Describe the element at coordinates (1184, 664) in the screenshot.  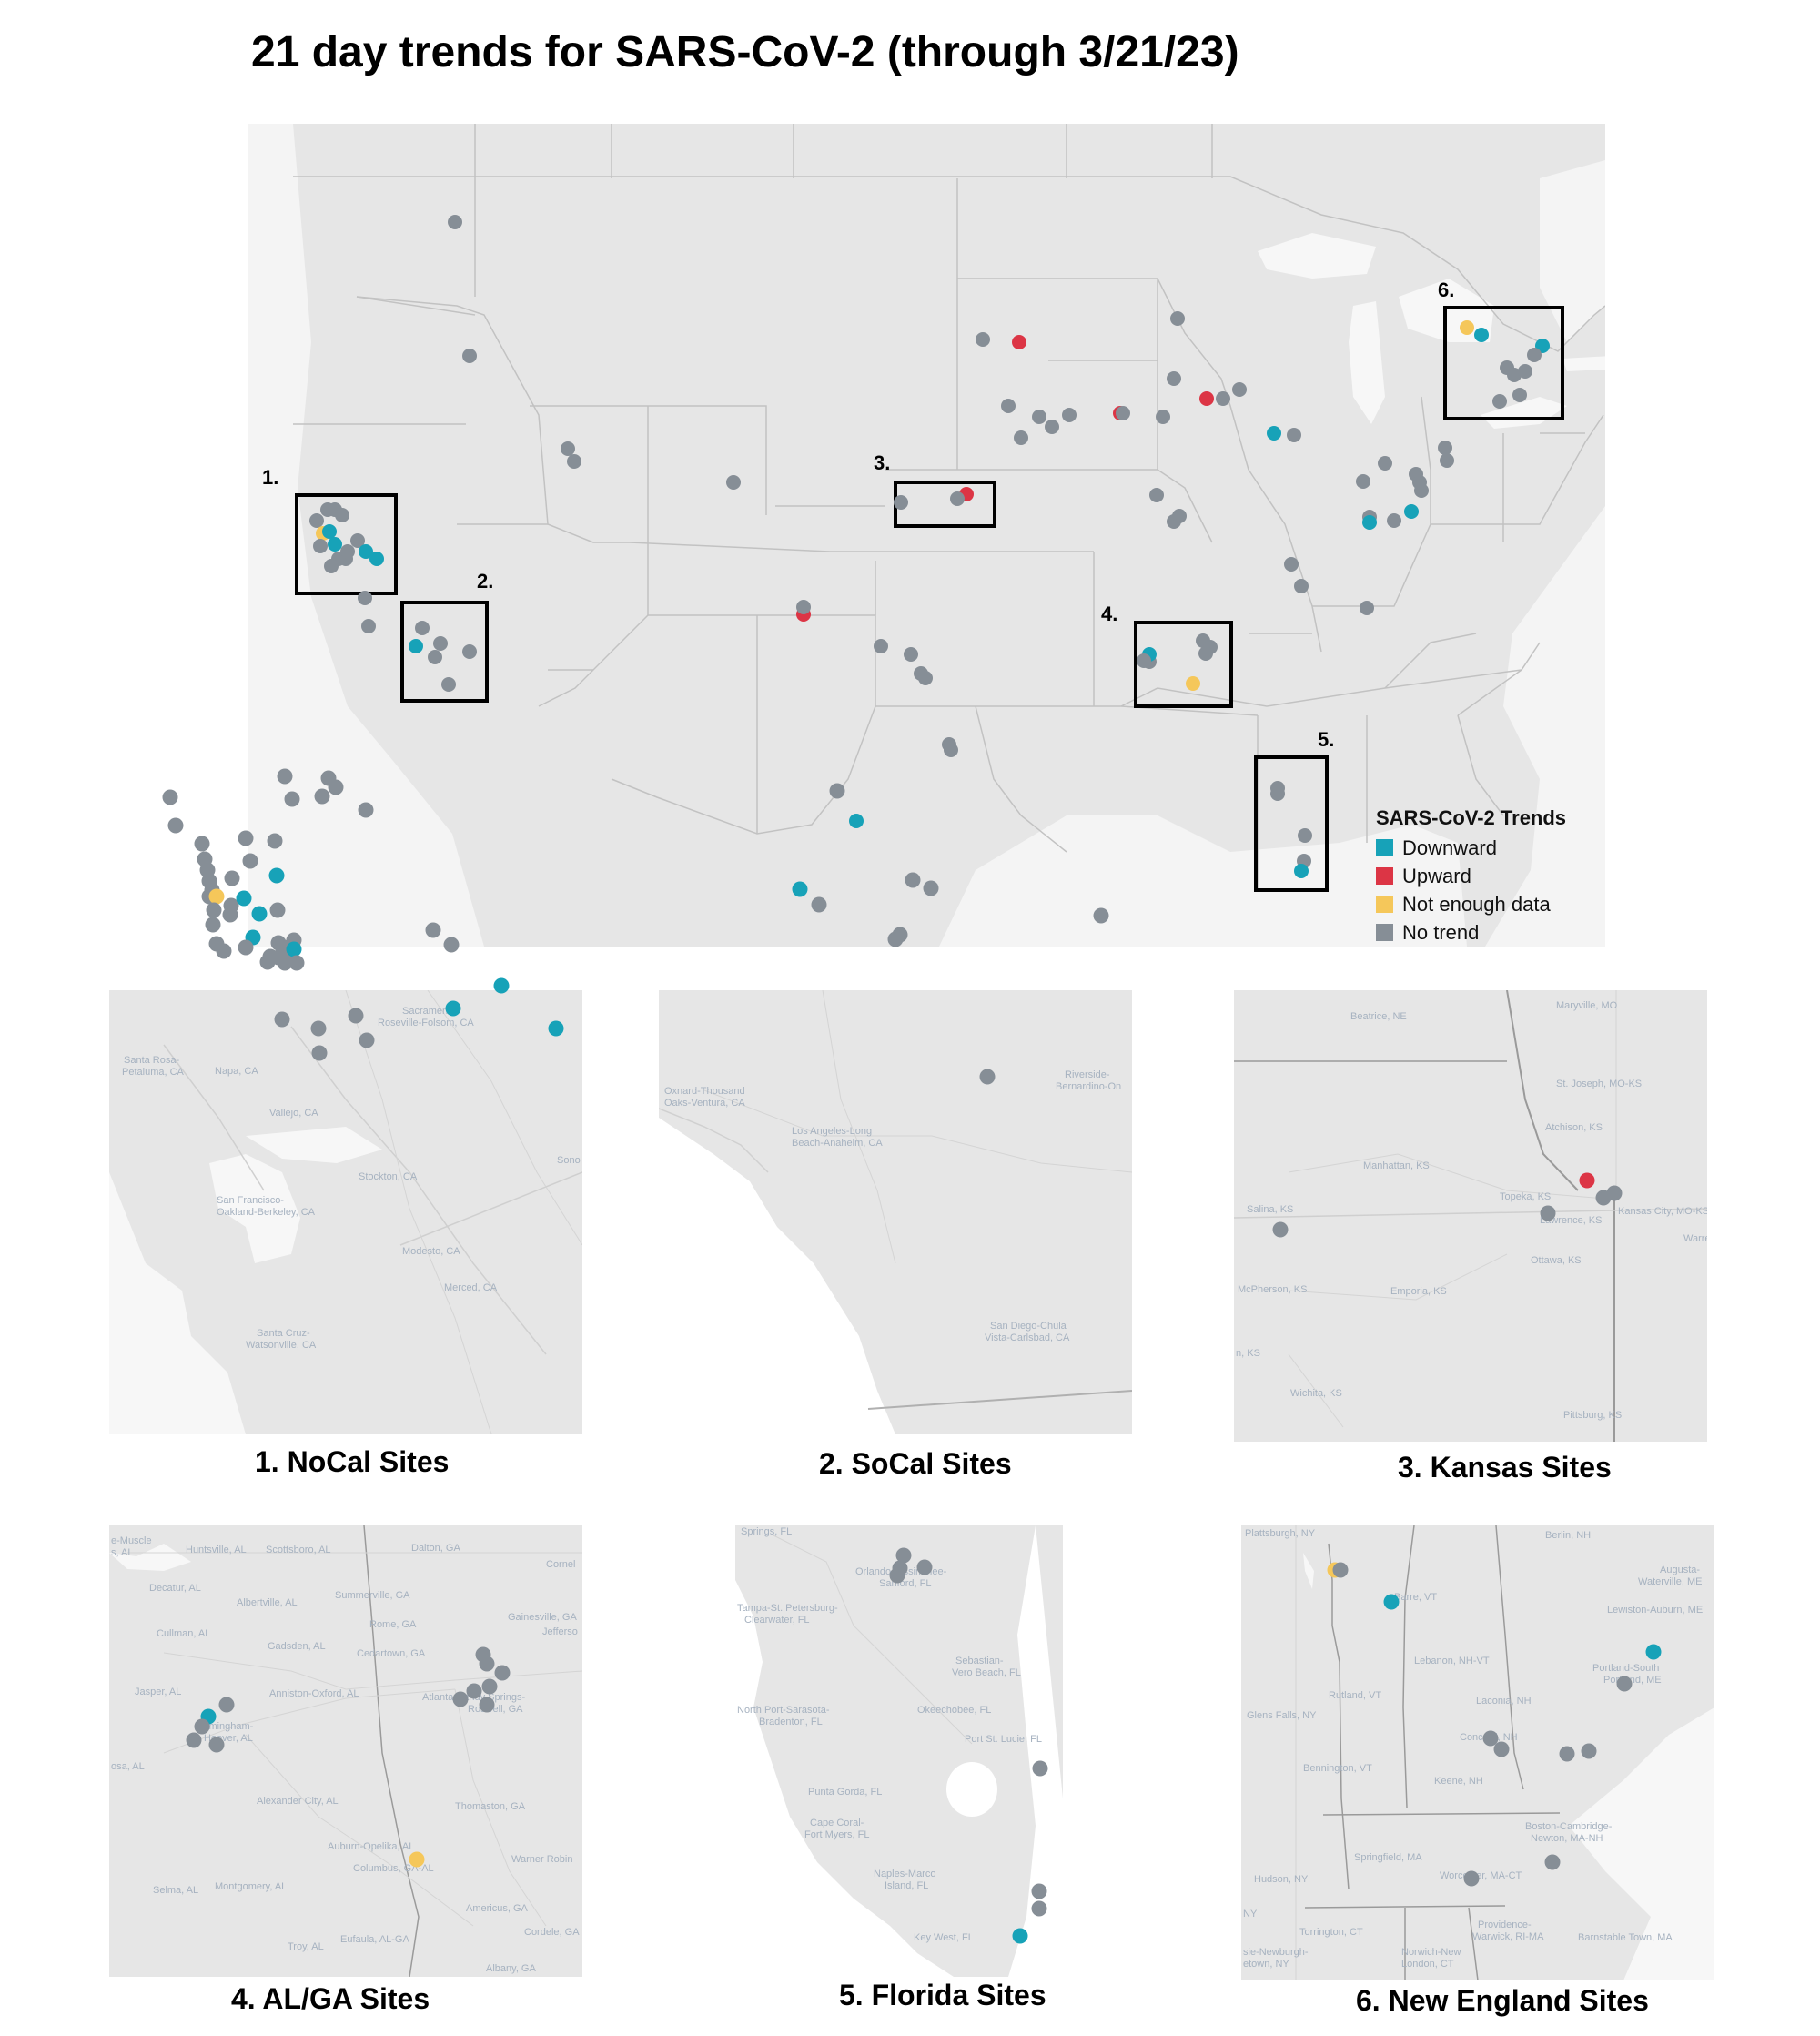
I see `region-box-alga` at that location.